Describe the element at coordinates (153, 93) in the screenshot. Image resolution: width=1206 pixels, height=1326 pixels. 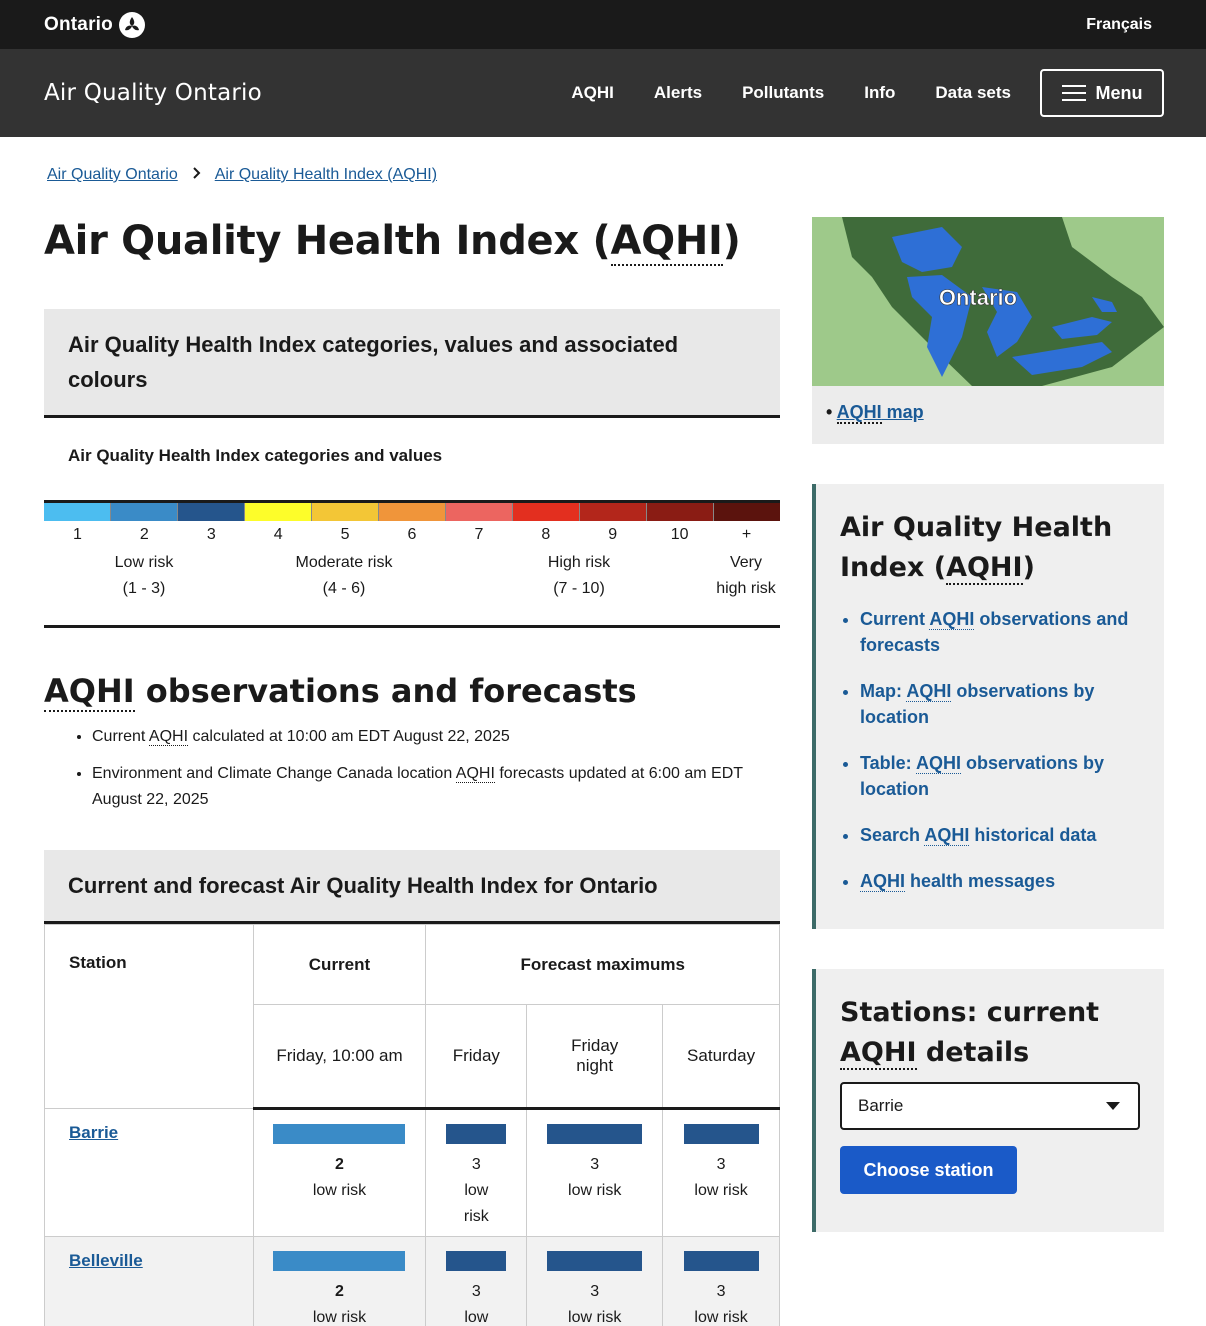
I see `app-title: Air Quality Ontario` at that location.